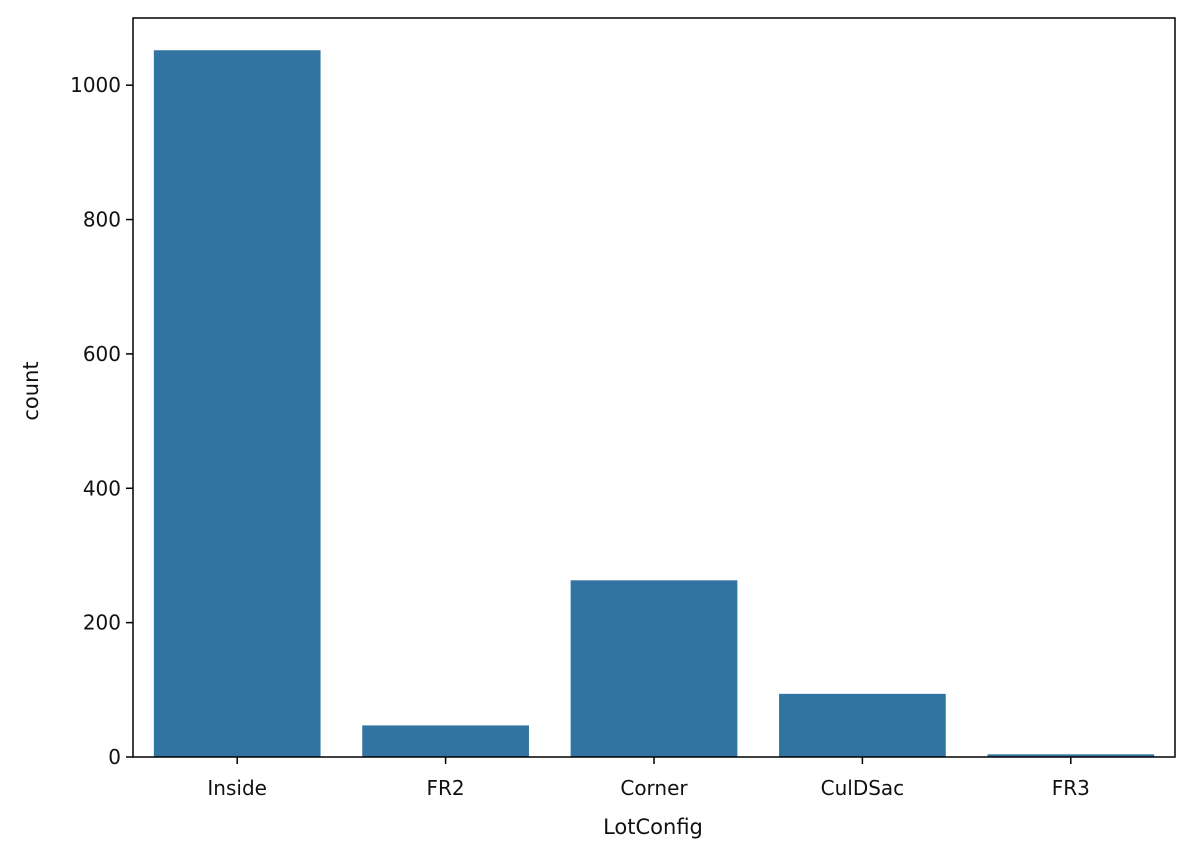  What do you see at coordinates (1071, 755) in the screenshot?
I see `bar-fr3` at bounding box center [1071, 755].